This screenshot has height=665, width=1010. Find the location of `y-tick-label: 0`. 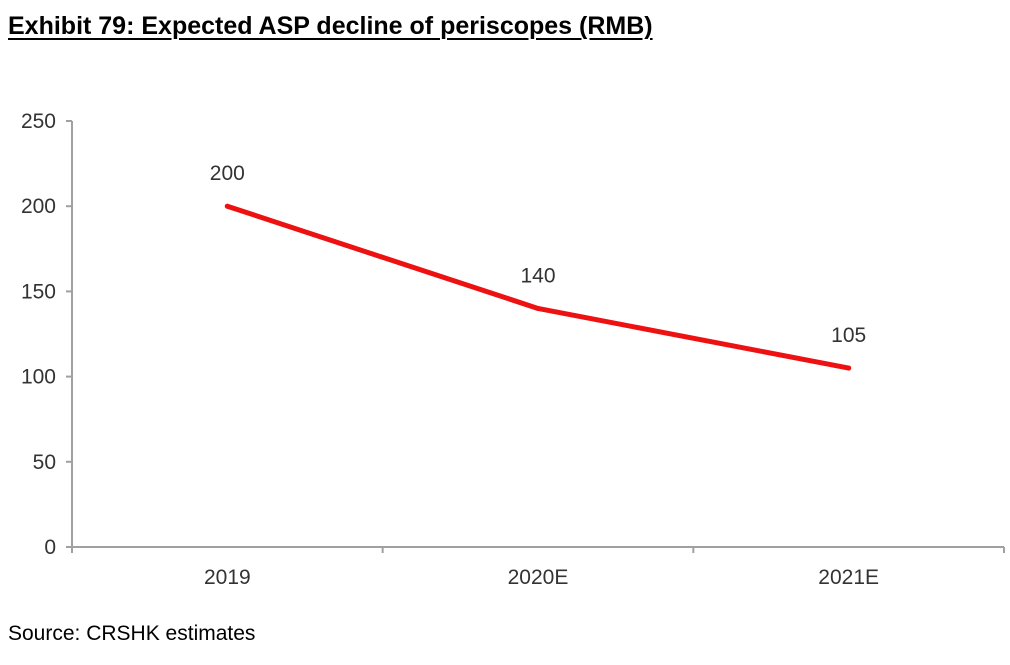

y-tick-label: 0 is located at coordinates (50, 547).